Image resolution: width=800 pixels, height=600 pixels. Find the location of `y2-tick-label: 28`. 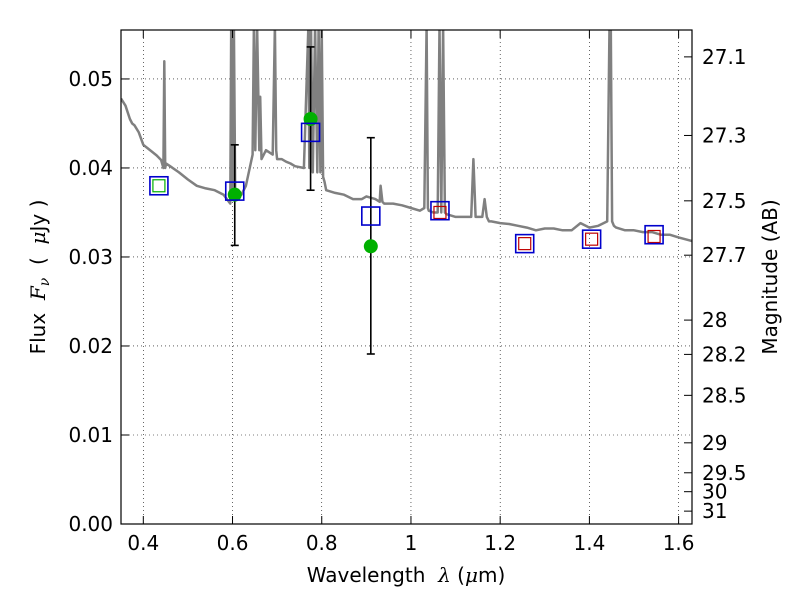

y2-tick-label: 28 is located at coordinates (714, 320).